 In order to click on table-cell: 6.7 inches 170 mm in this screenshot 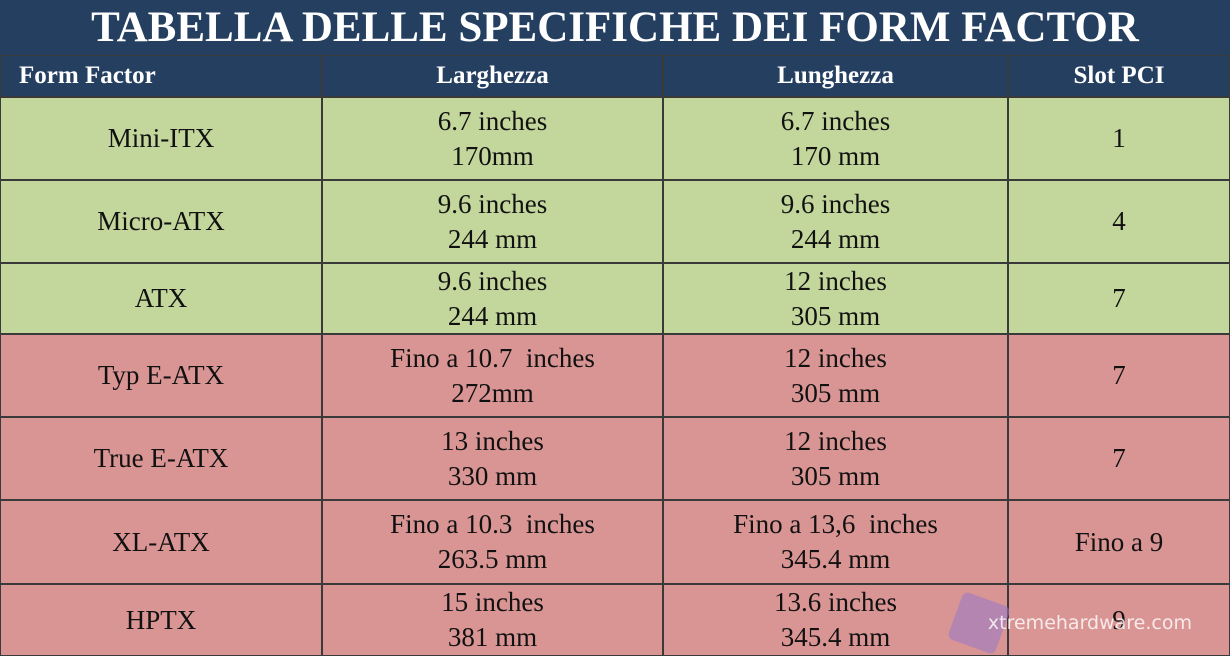, I will do `click(835, 138)`.